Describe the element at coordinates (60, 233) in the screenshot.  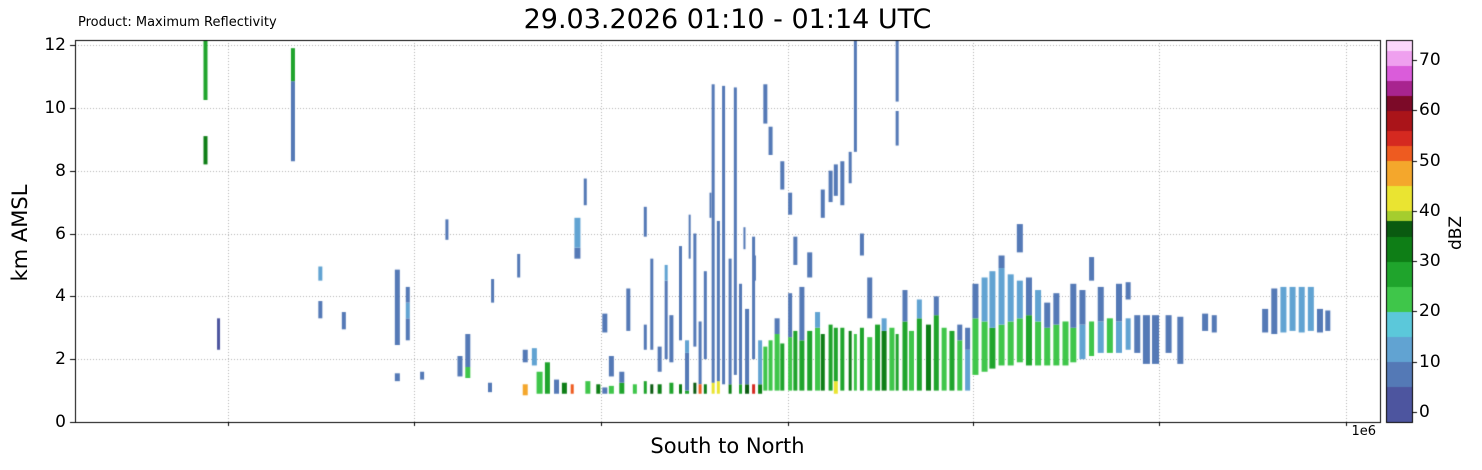
I see `y-tick-label: 6` at that location.